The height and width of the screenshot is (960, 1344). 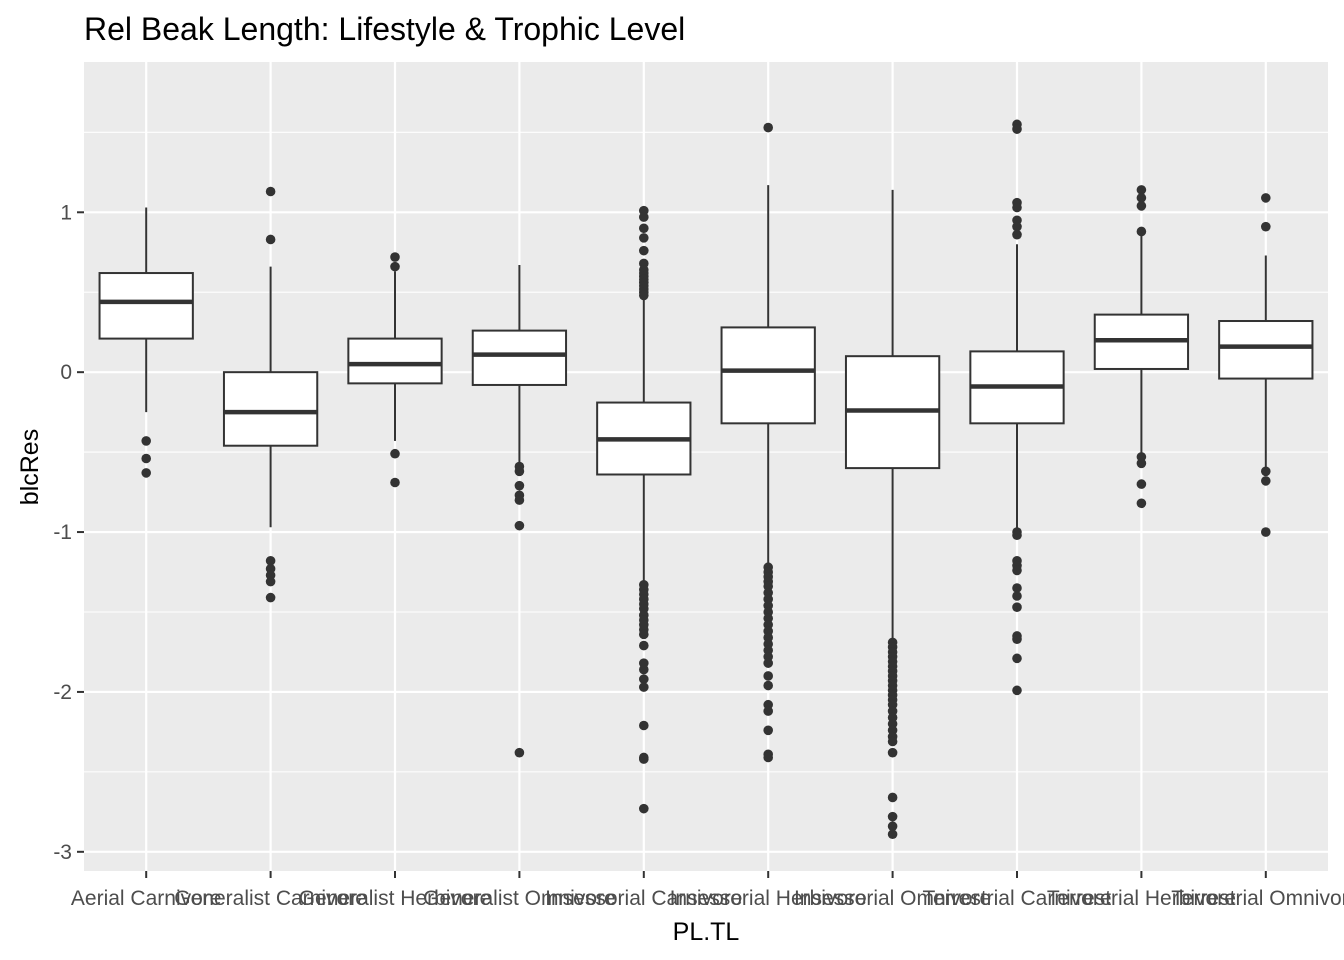 I want to click on x-tick-label: Terrestrial Carnivore, so click(x=1016, y=898).